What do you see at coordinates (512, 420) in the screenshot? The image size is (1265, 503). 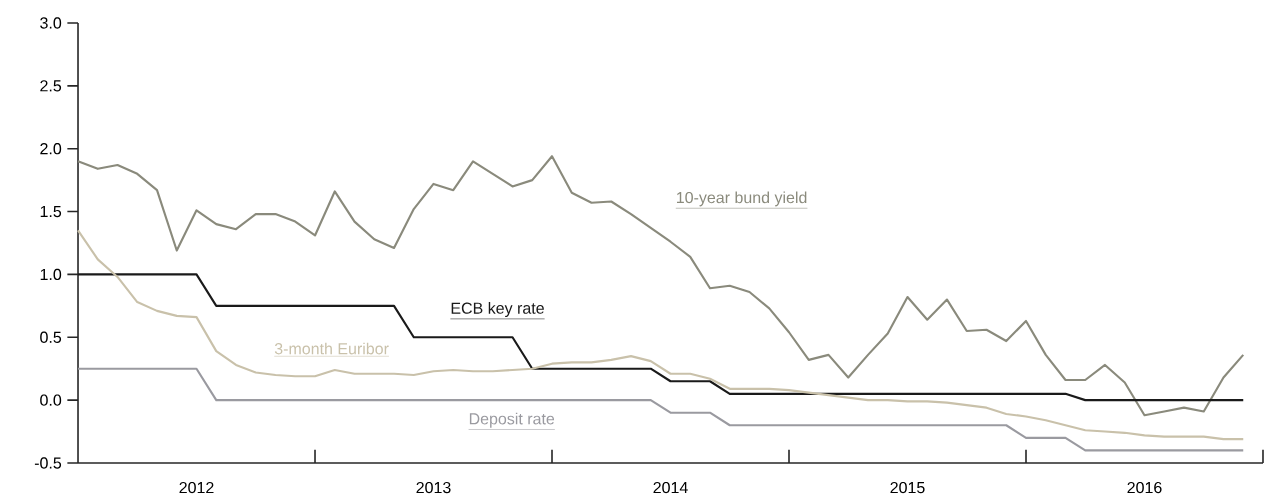 I see `series-label: Deposit rate` at bounding box center [512, 420].